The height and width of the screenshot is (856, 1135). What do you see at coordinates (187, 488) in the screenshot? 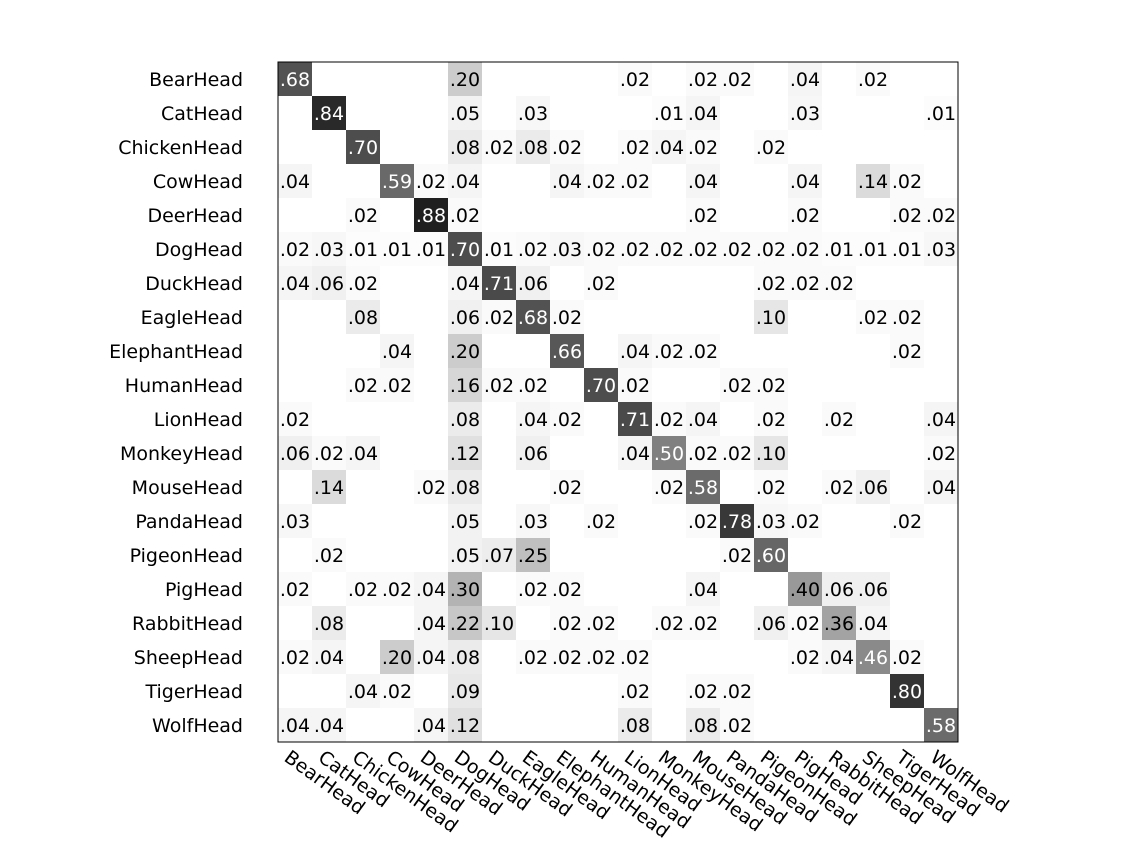
I see `y-tick-label: MouseHead` at bounding box center [187, 488].